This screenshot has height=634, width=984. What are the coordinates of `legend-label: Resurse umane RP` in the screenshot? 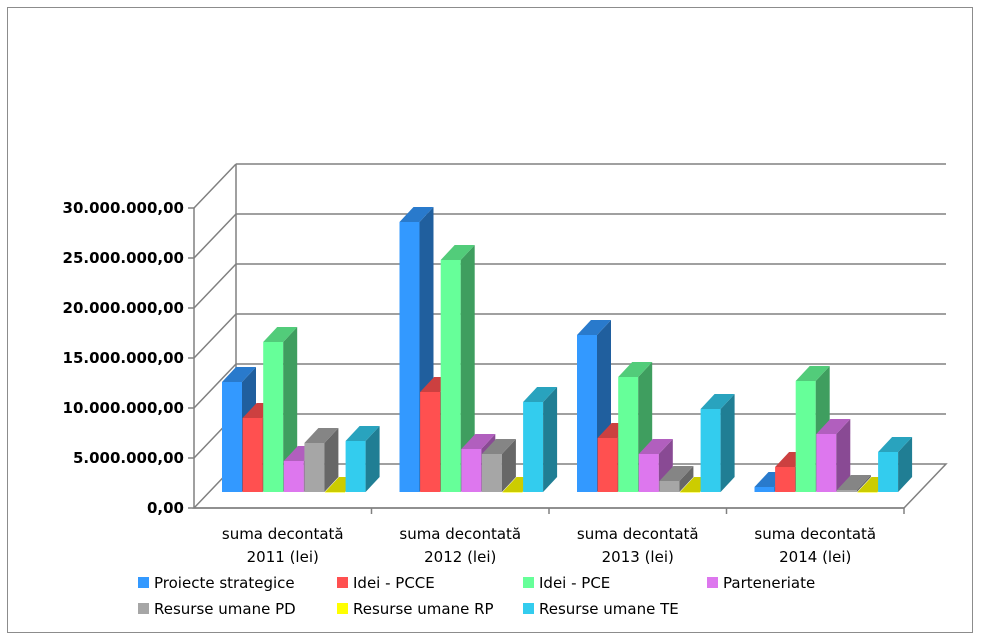 It's located at (423, 609).